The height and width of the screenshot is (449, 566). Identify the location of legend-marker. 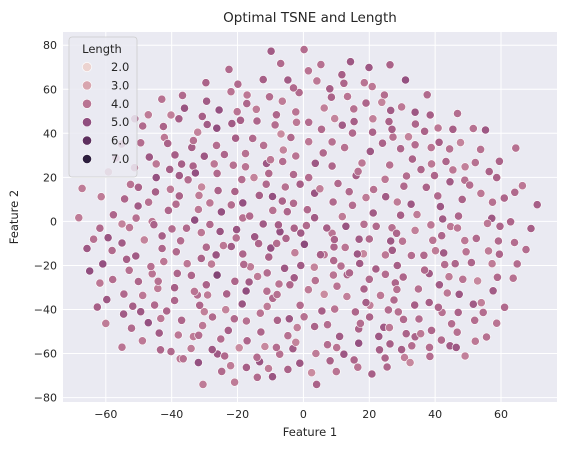
(87, 159).